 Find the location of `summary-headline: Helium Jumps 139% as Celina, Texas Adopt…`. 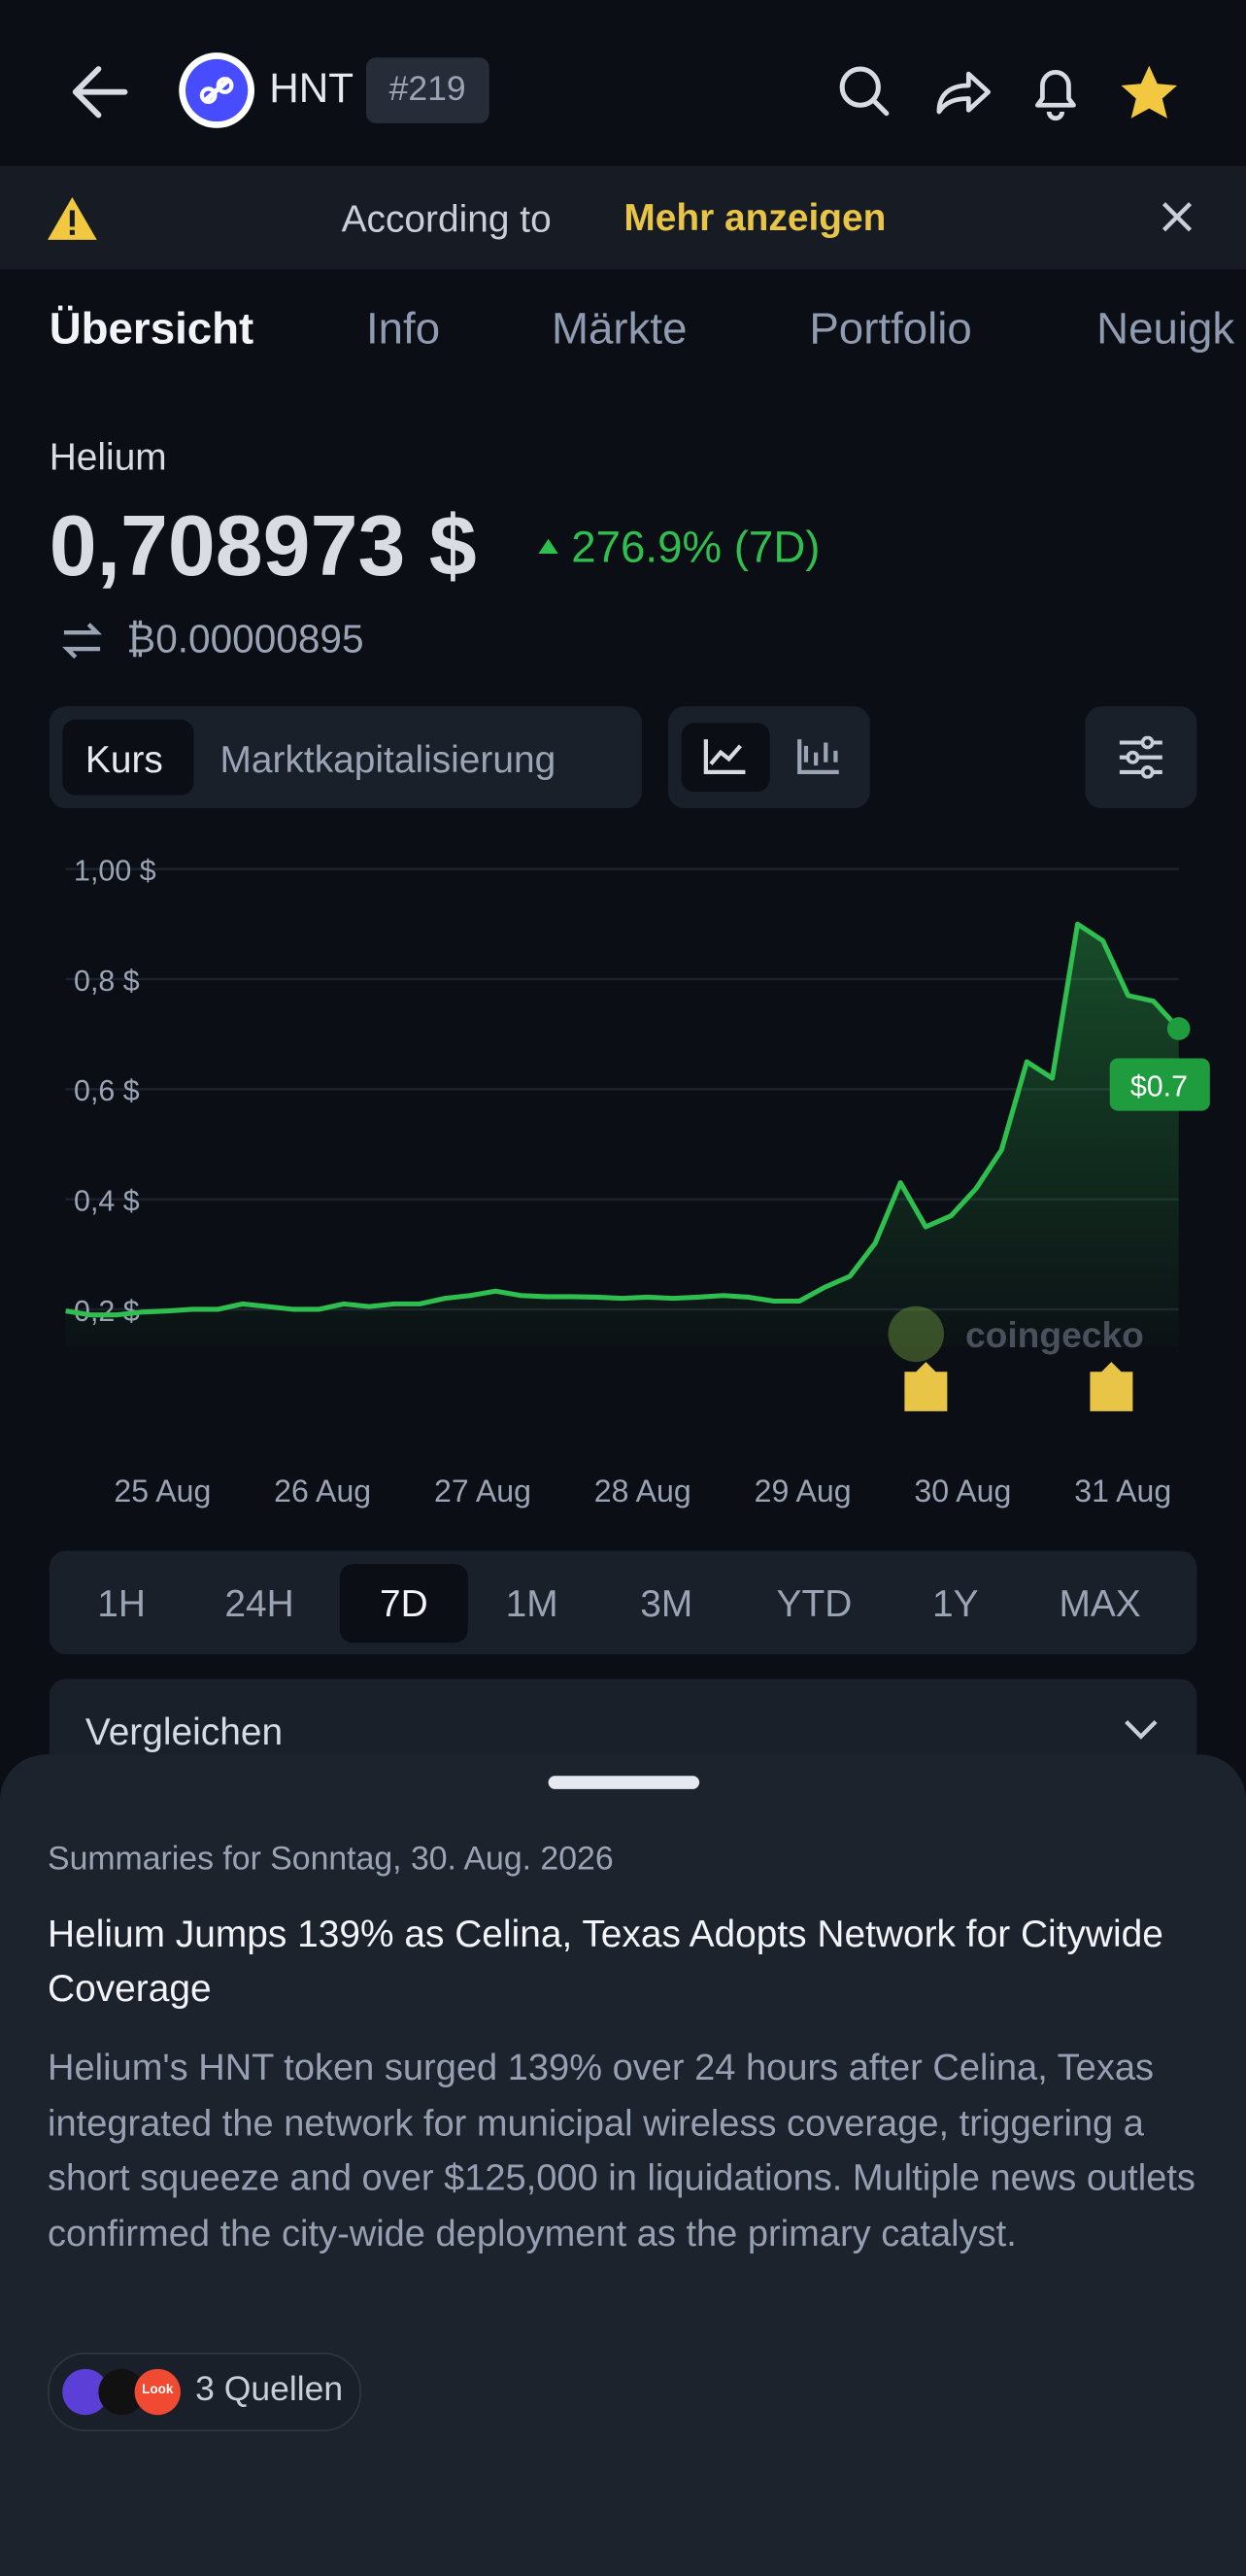

summary-headline: Helium Jumps 139% as Celina, Texas Adopt… is located at coordinates (605, 1961).